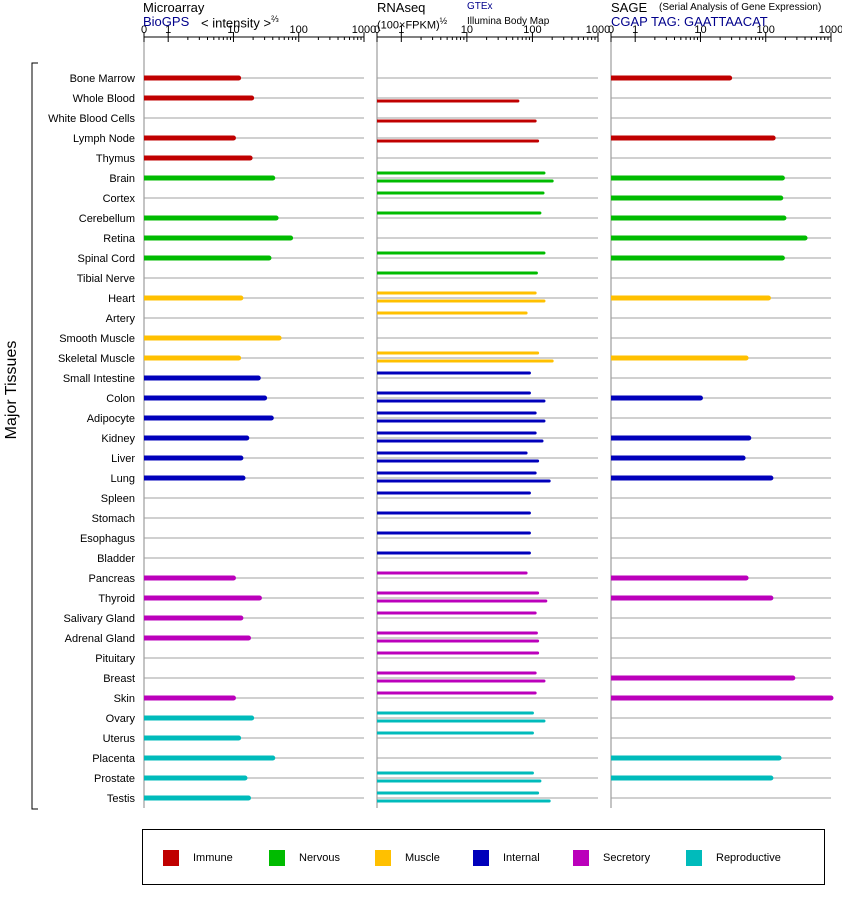 The width and height of the screenshot is (842, 900). I want to click on microarray-tick-label-1: 1, so click(168, 30).